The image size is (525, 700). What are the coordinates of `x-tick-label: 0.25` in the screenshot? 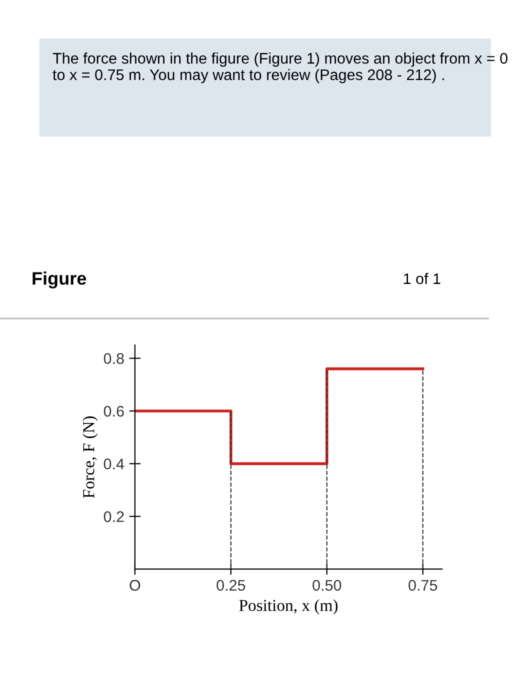 It's located at (231, 585).